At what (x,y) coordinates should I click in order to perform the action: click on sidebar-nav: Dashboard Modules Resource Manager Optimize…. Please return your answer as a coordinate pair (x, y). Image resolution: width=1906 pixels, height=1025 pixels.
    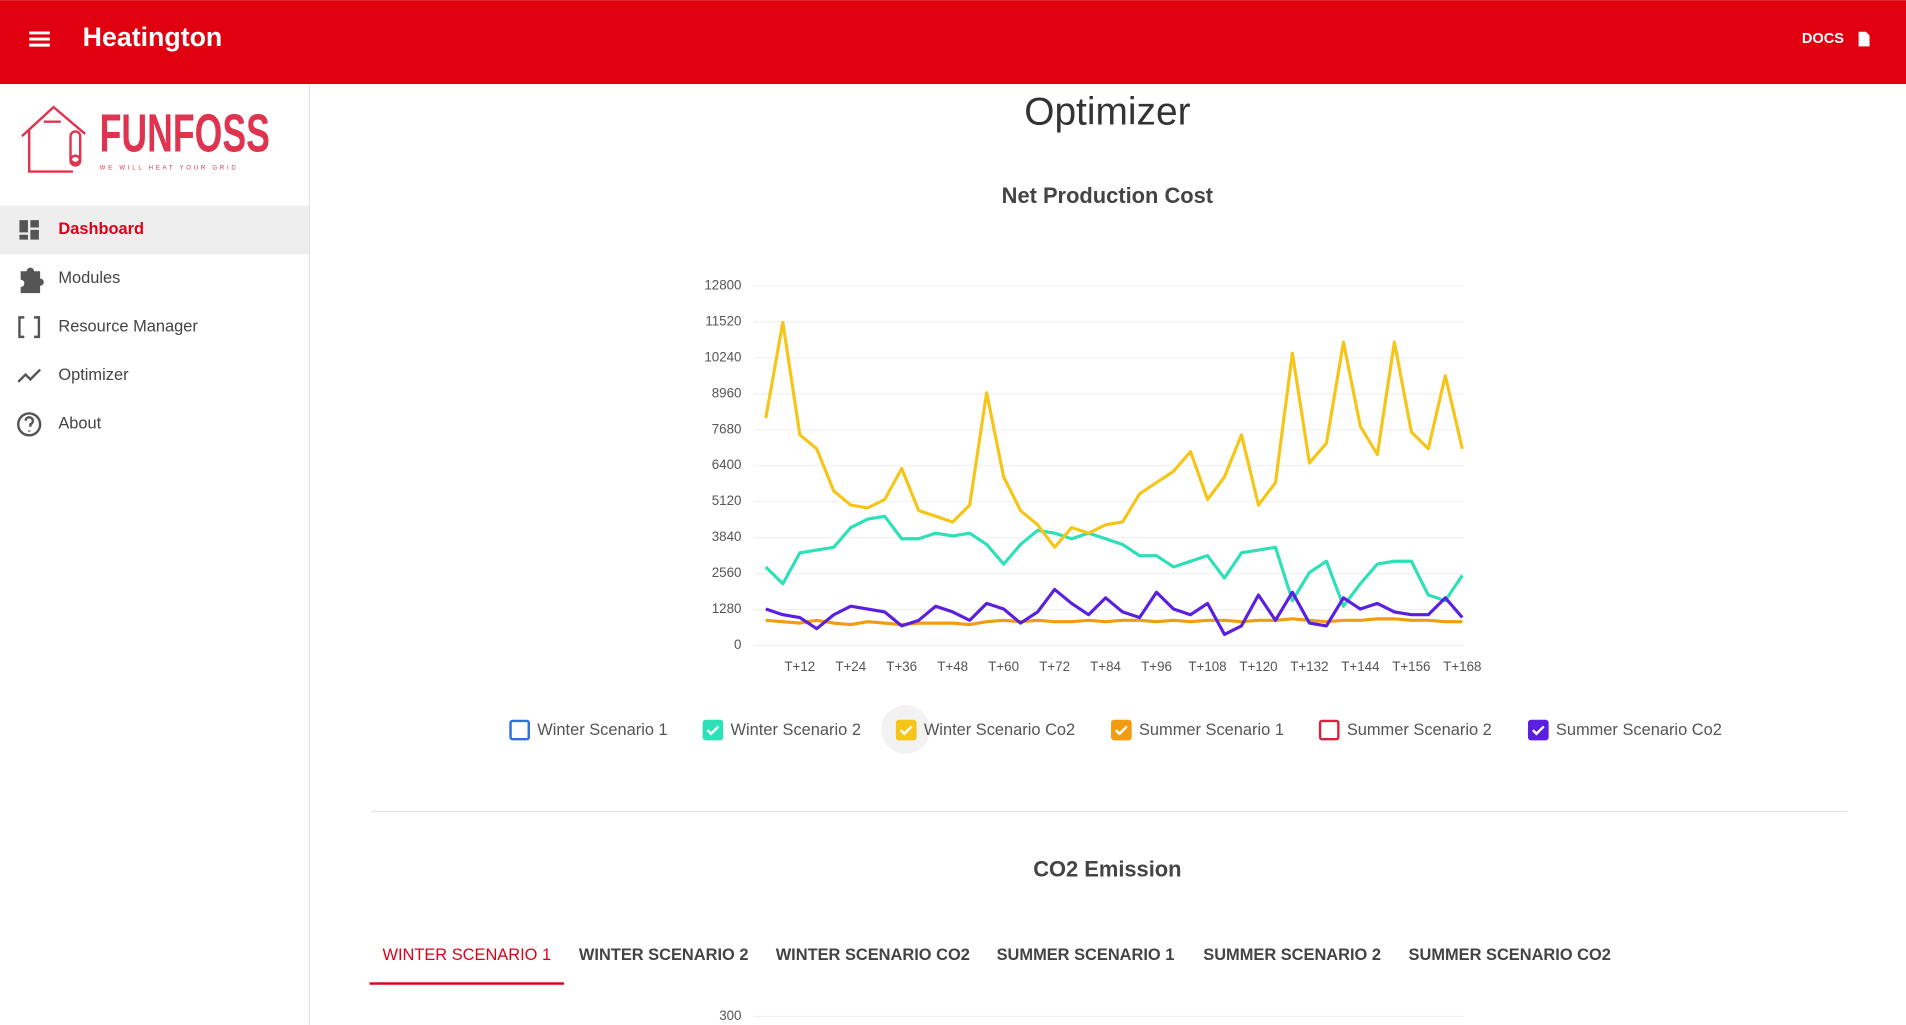
    Looking at the image, I should click on (154, 321).